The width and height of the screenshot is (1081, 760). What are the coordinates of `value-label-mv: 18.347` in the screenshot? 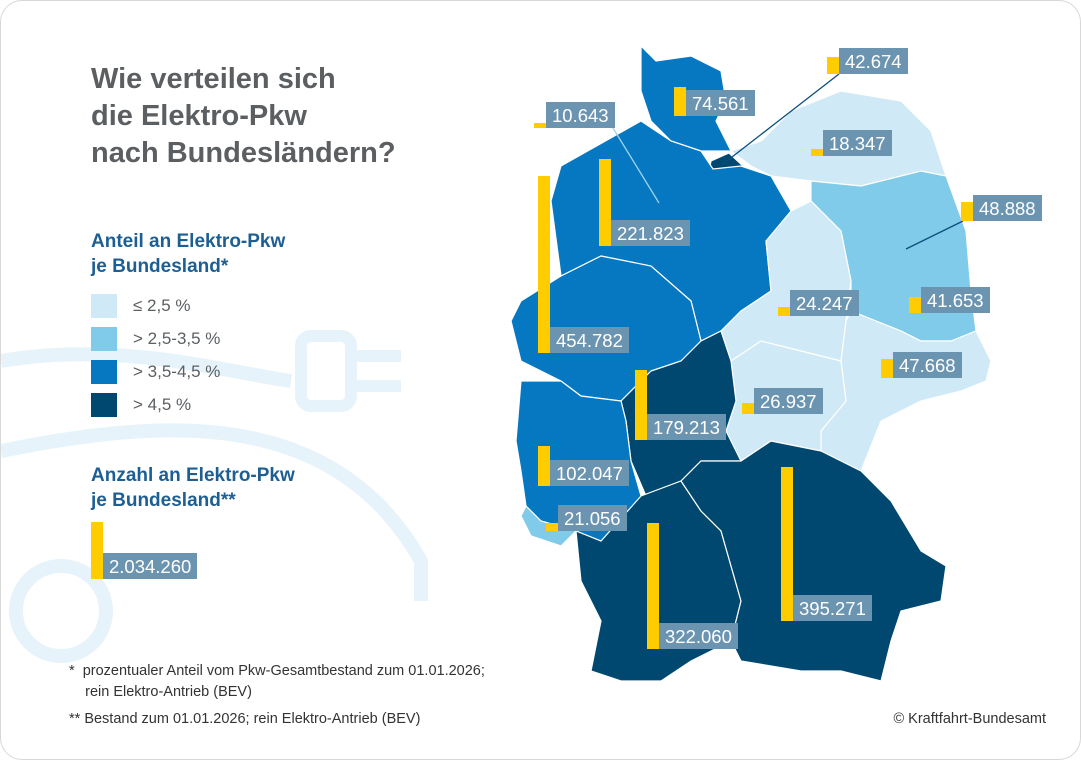 It's located at (857, 143).